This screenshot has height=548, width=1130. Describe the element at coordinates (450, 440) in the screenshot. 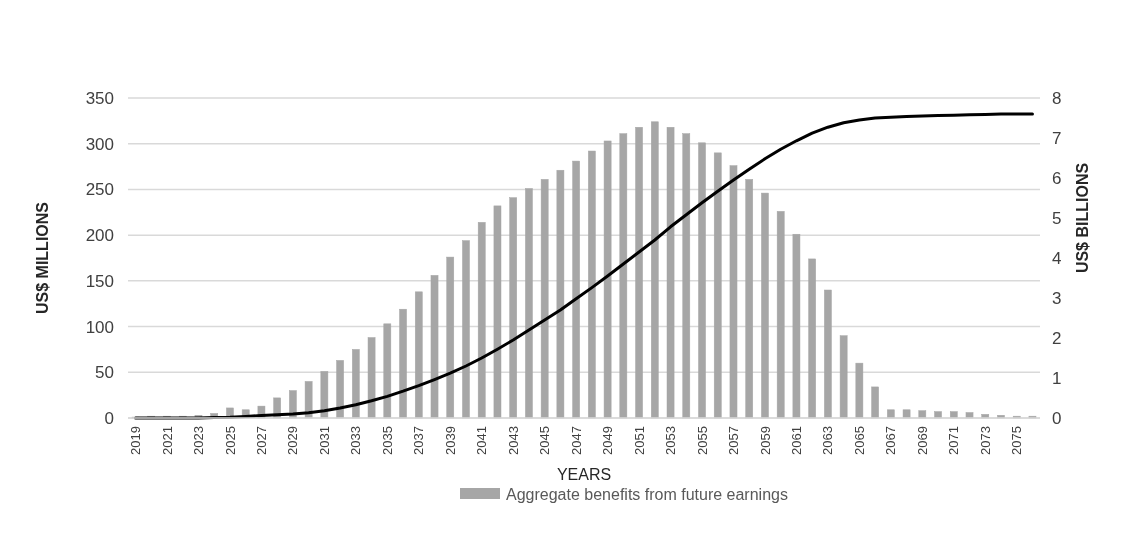

I see `x-tick-label: 2039` at that location.